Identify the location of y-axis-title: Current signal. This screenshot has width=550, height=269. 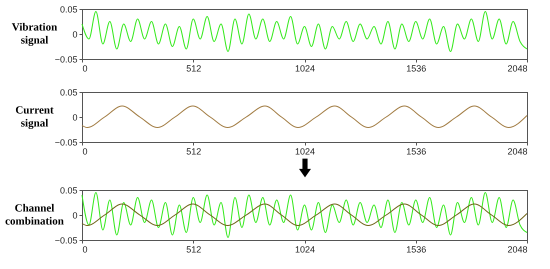
(34, 117).